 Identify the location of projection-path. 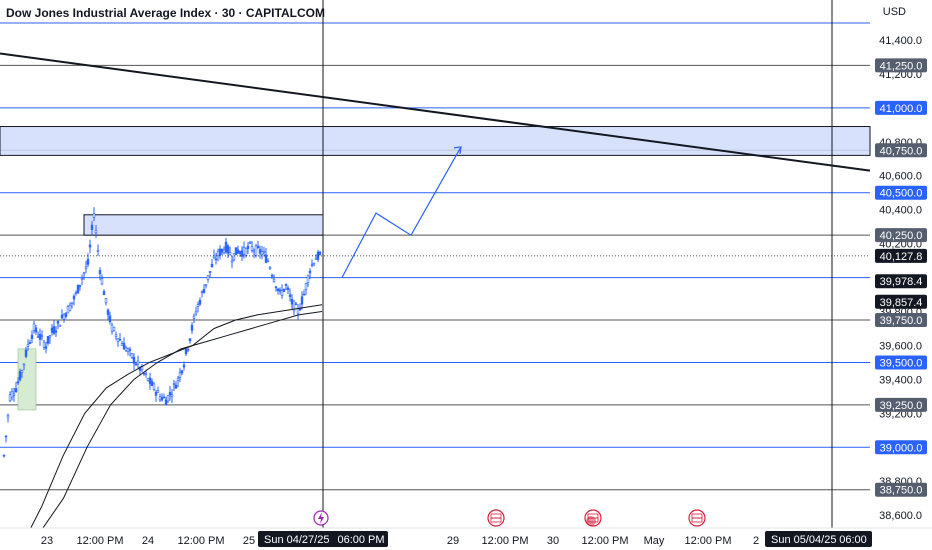
(401, 212).